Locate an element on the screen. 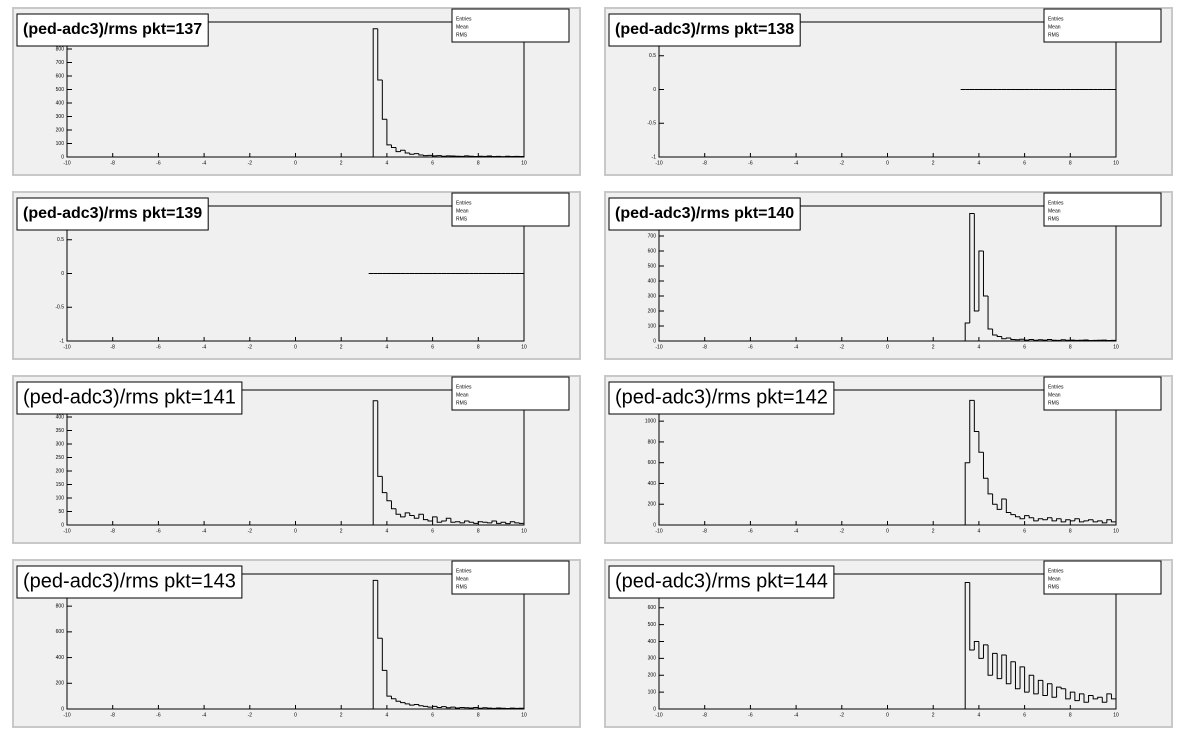 This screenshot has width=1187, height=739. chart-title: (ped-adc3)/rms pkt=142 is located at coordinates (721, 397).